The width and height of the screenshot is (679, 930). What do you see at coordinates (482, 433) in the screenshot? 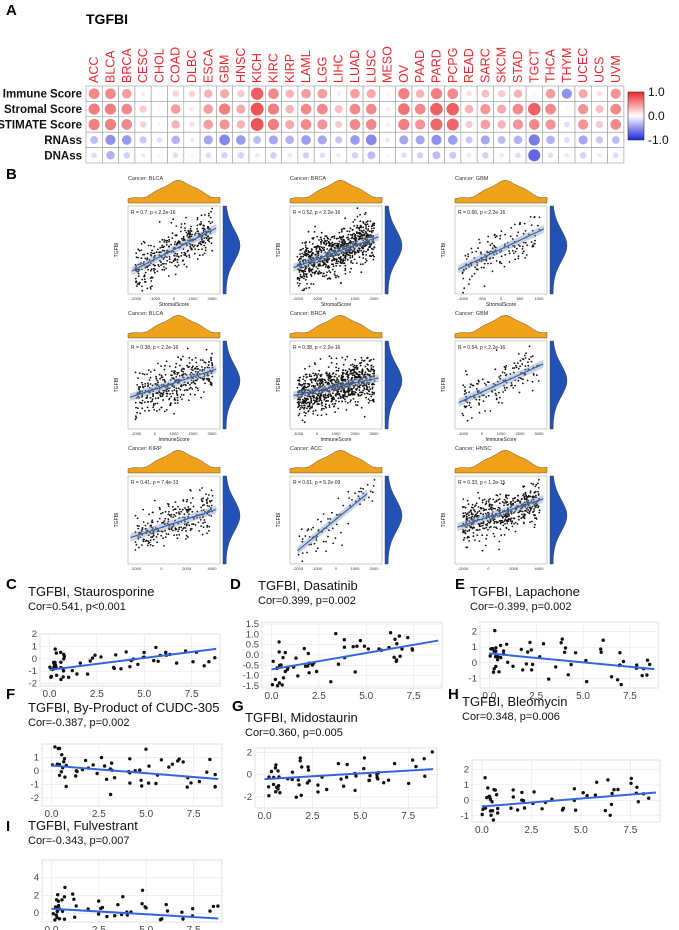
I see `x-tick-label: 0` at bounding box center [482, 433].